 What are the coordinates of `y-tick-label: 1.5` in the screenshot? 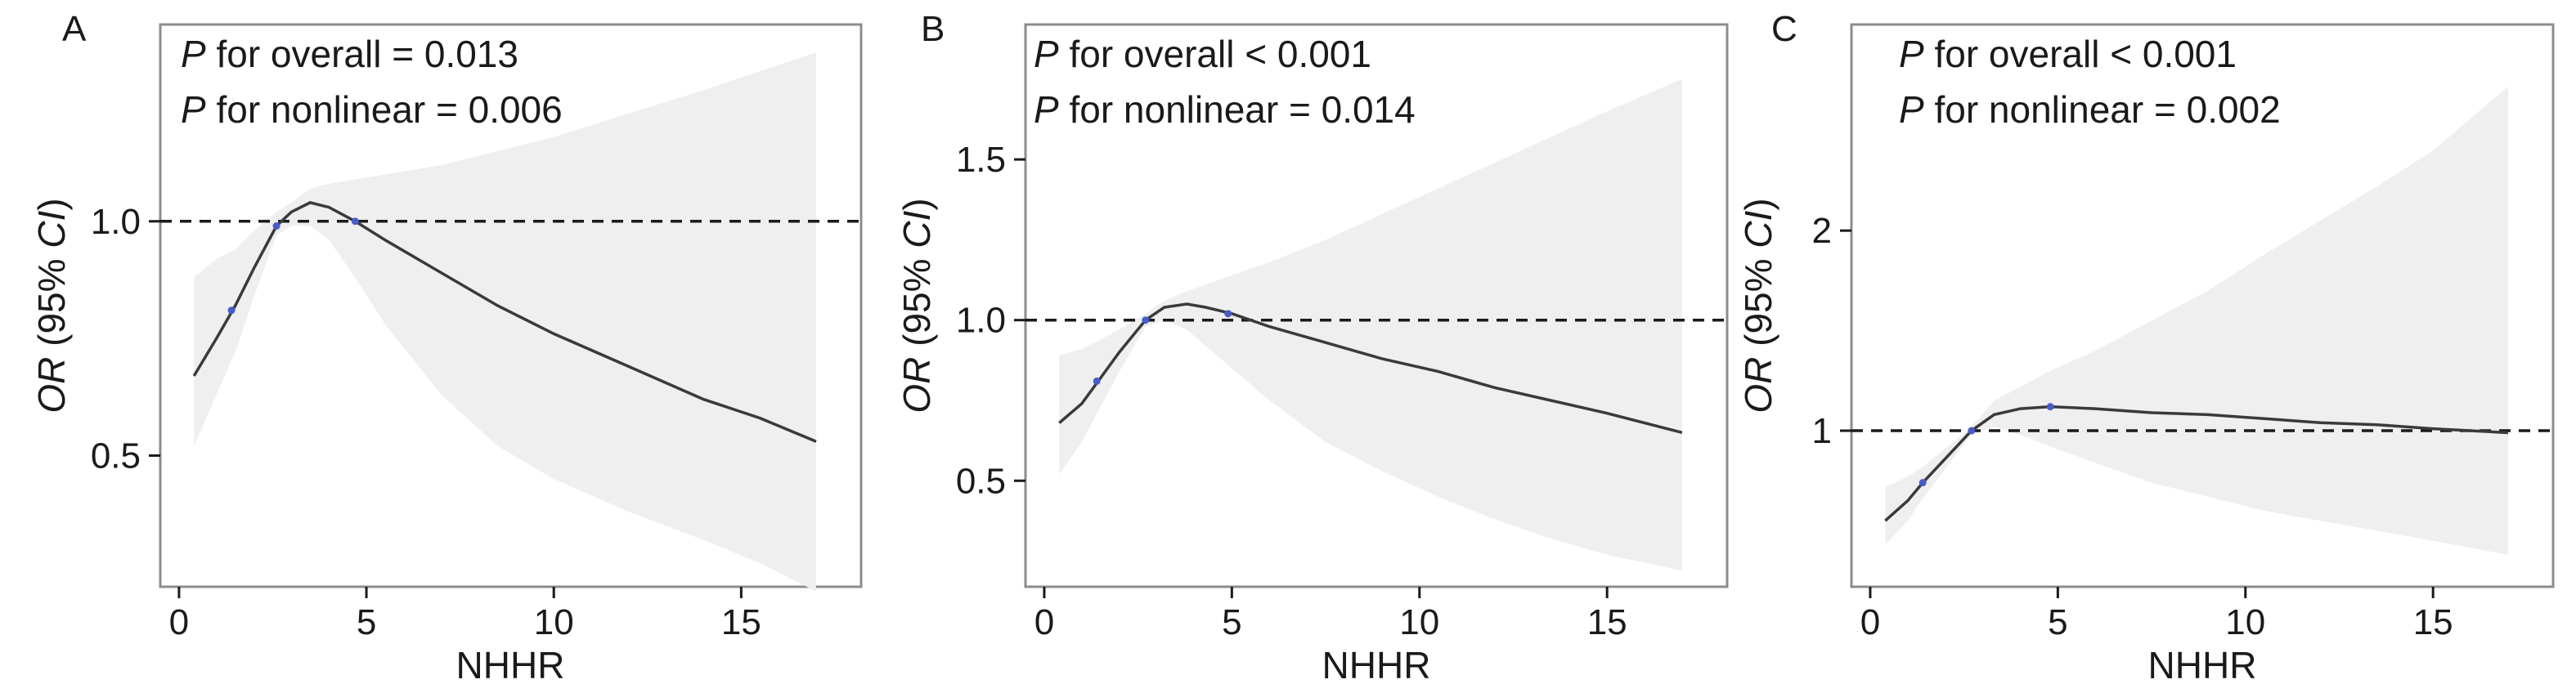 It's located at (981, 160).